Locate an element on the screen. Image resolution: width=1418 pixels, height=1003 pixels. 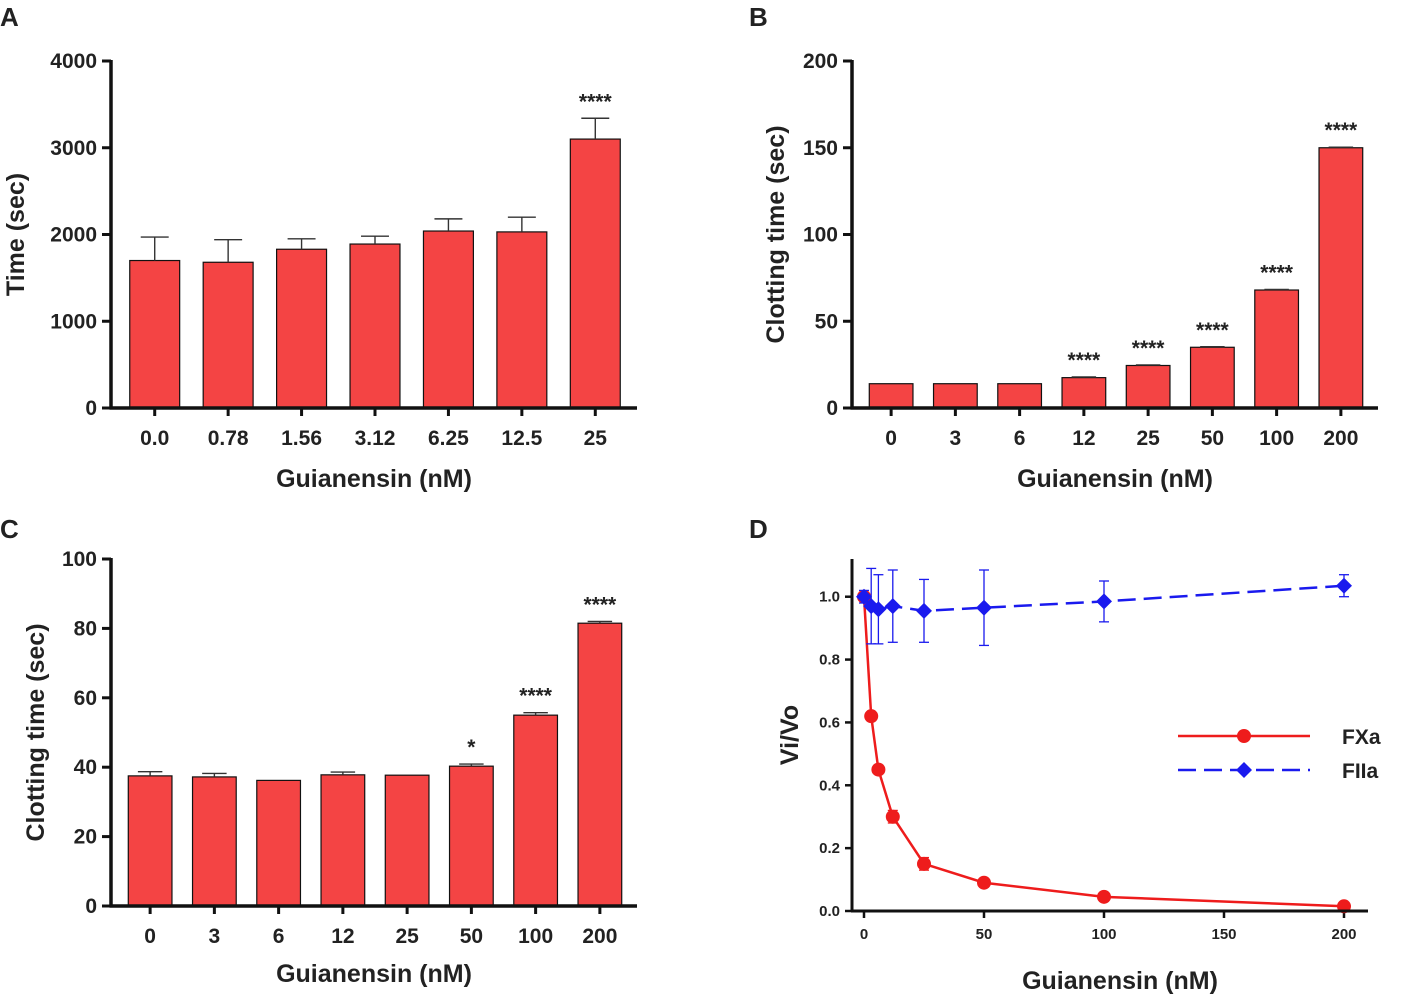
x-tick-label: 3.12 is located at coordinates (375, 438).